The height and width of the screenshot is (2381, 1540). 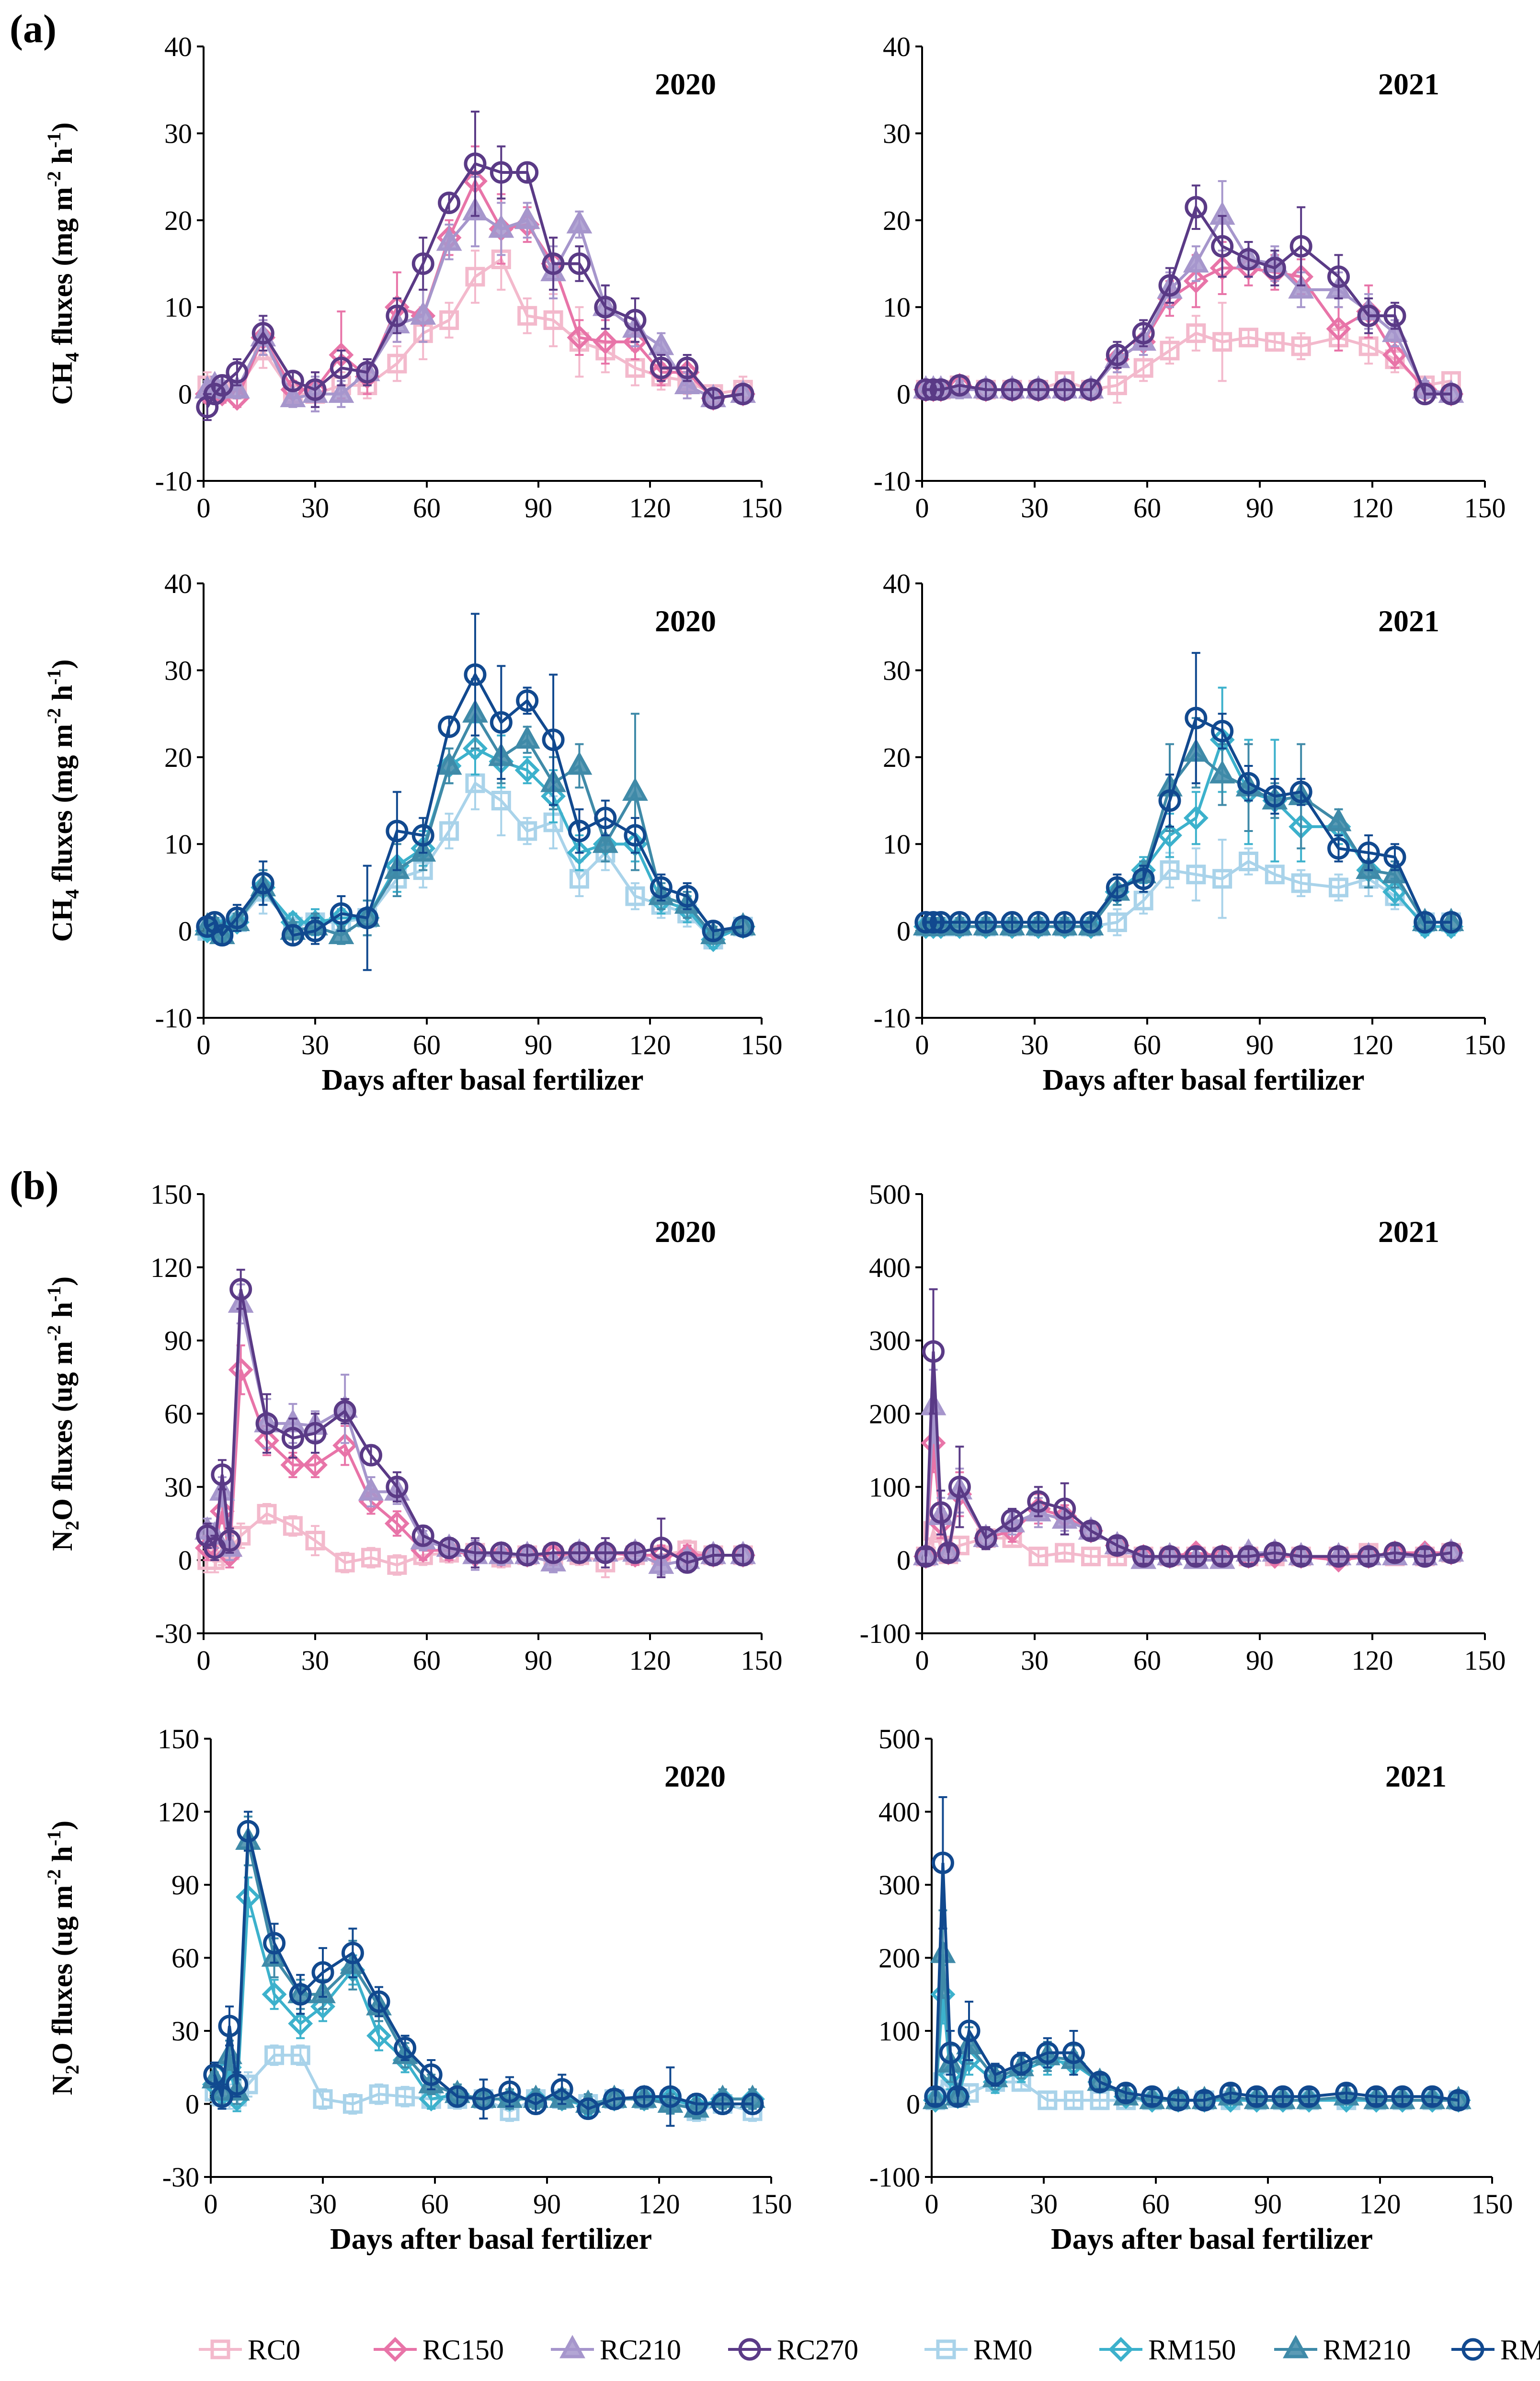 I want to click on y-tick-label: 30, so click(x=897, y=670).